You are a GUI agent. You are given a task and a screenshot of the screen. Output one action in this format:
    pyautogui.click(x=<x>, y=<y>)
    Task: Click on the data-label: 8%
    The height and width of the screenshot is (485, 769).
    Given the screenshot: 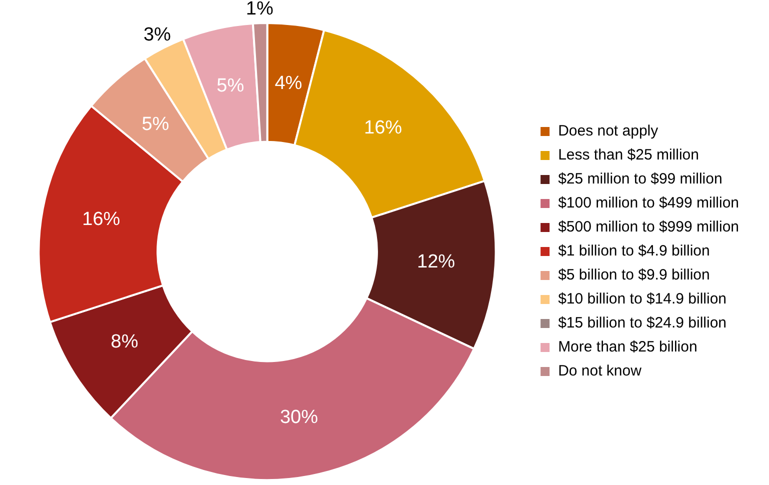 What is the action you would take?
    pyautogui.click(x=124, y=341)
    